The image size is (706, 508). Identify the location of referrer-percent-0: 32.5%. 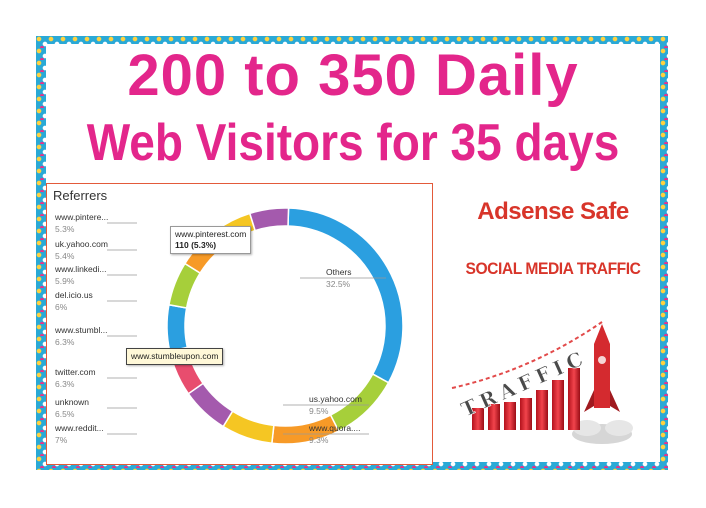
(338, 284).